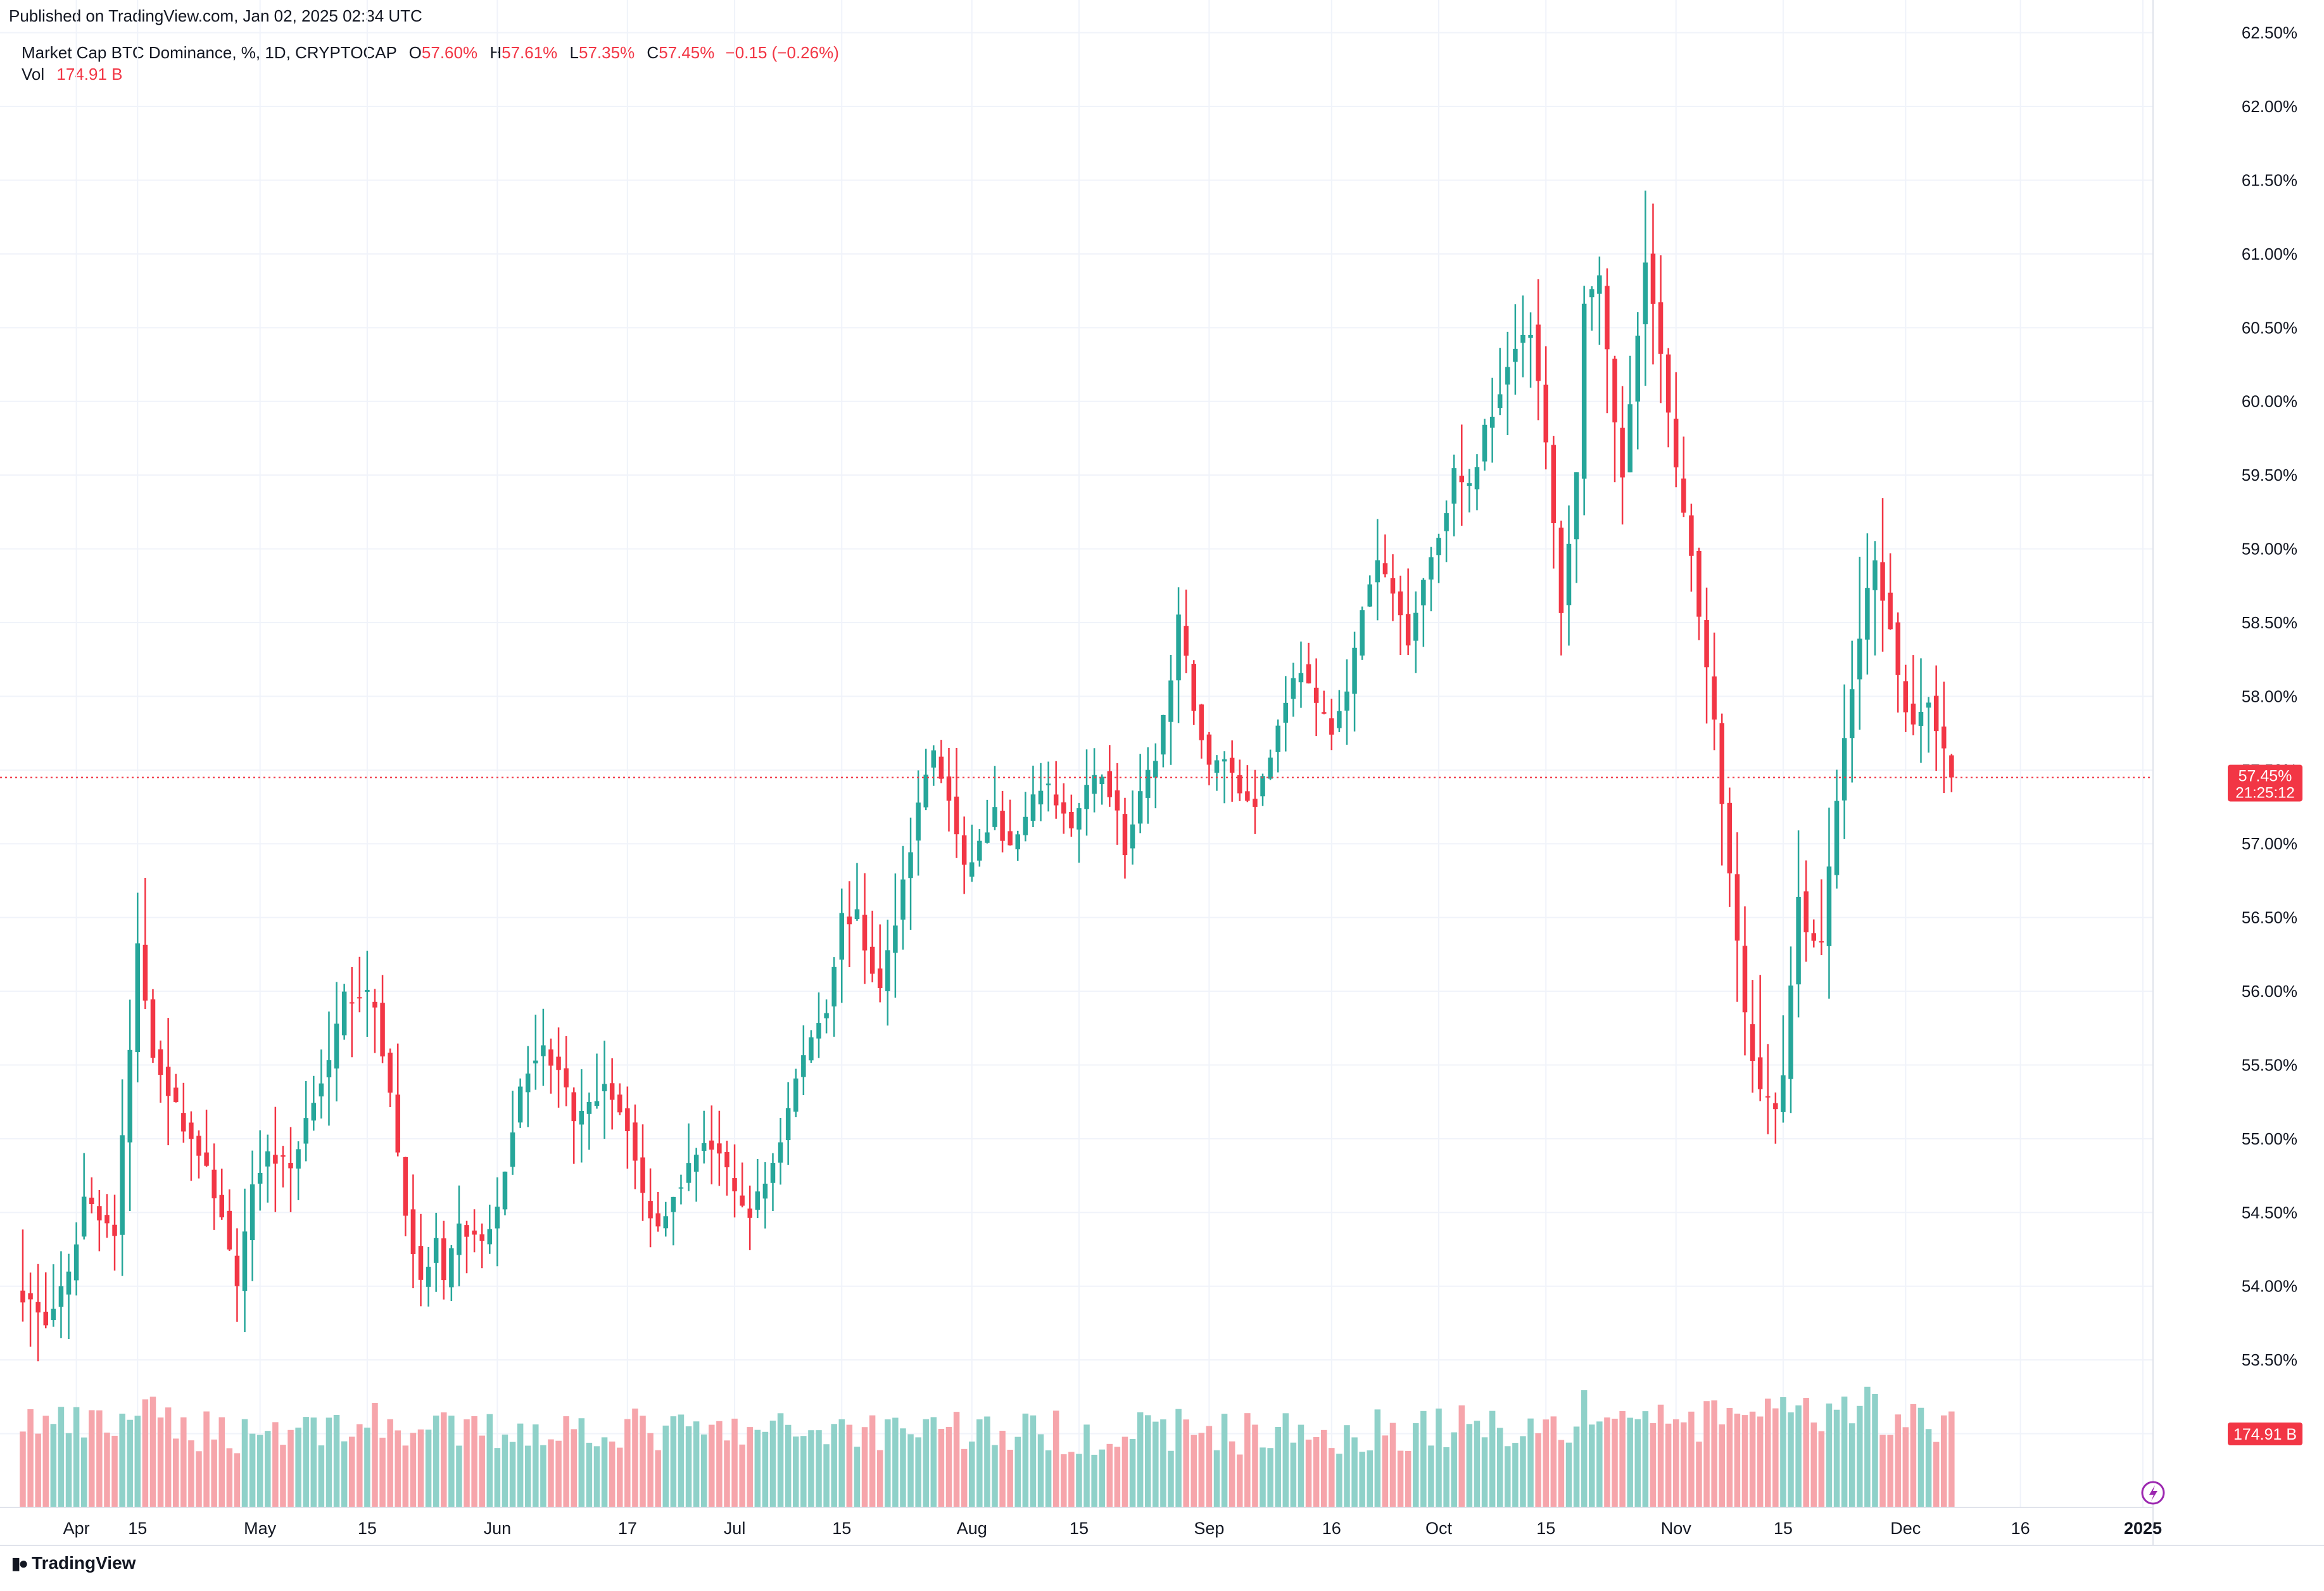 The image size is (2324, 1591). Describe the element at coordinates (2269, 843) in the screenshot. I see `price-tick-label: 57.00%` at that location.